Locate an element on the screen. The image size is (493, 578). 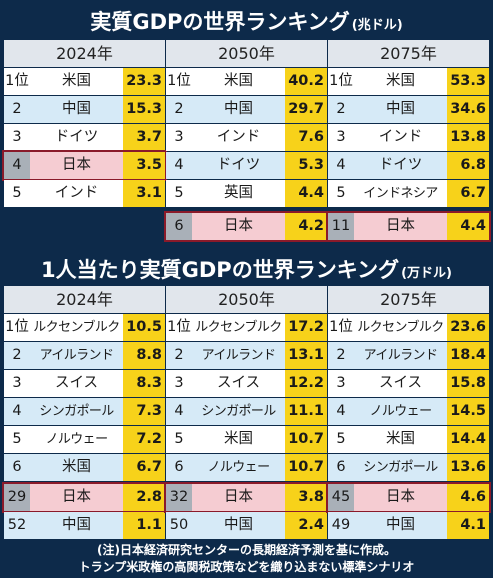
value-cell: 12.2 is located at coordinates (306, 383).